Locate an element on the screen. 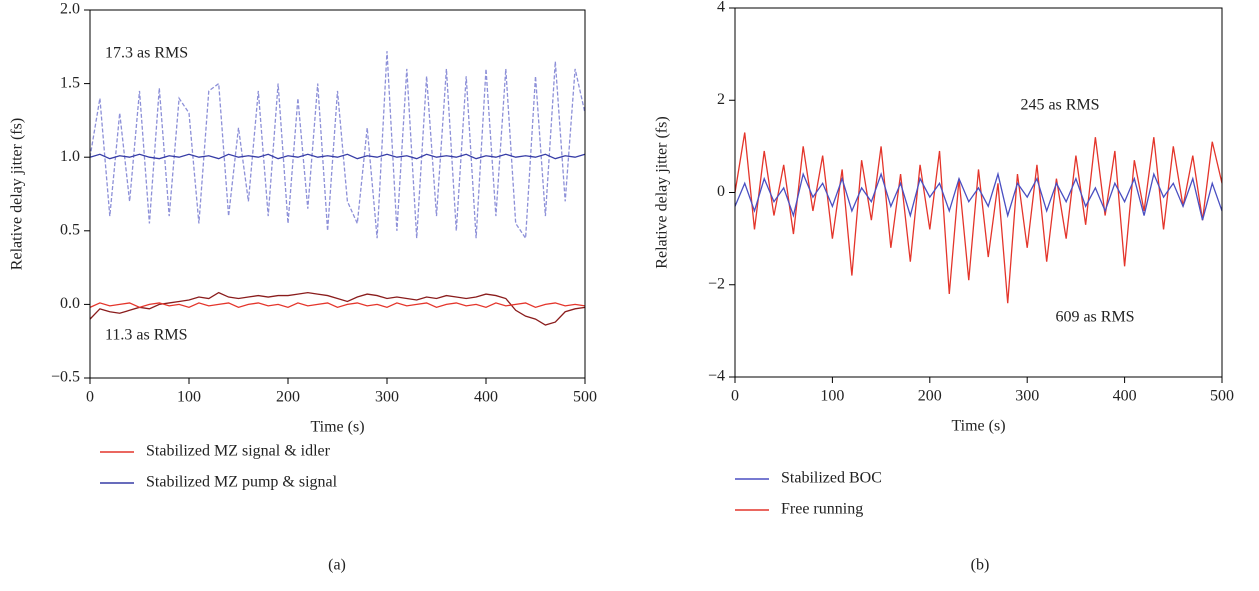 This screenshot has height=591, width=1259. y-tick-label: −4 is located at coordinates (716, 376).